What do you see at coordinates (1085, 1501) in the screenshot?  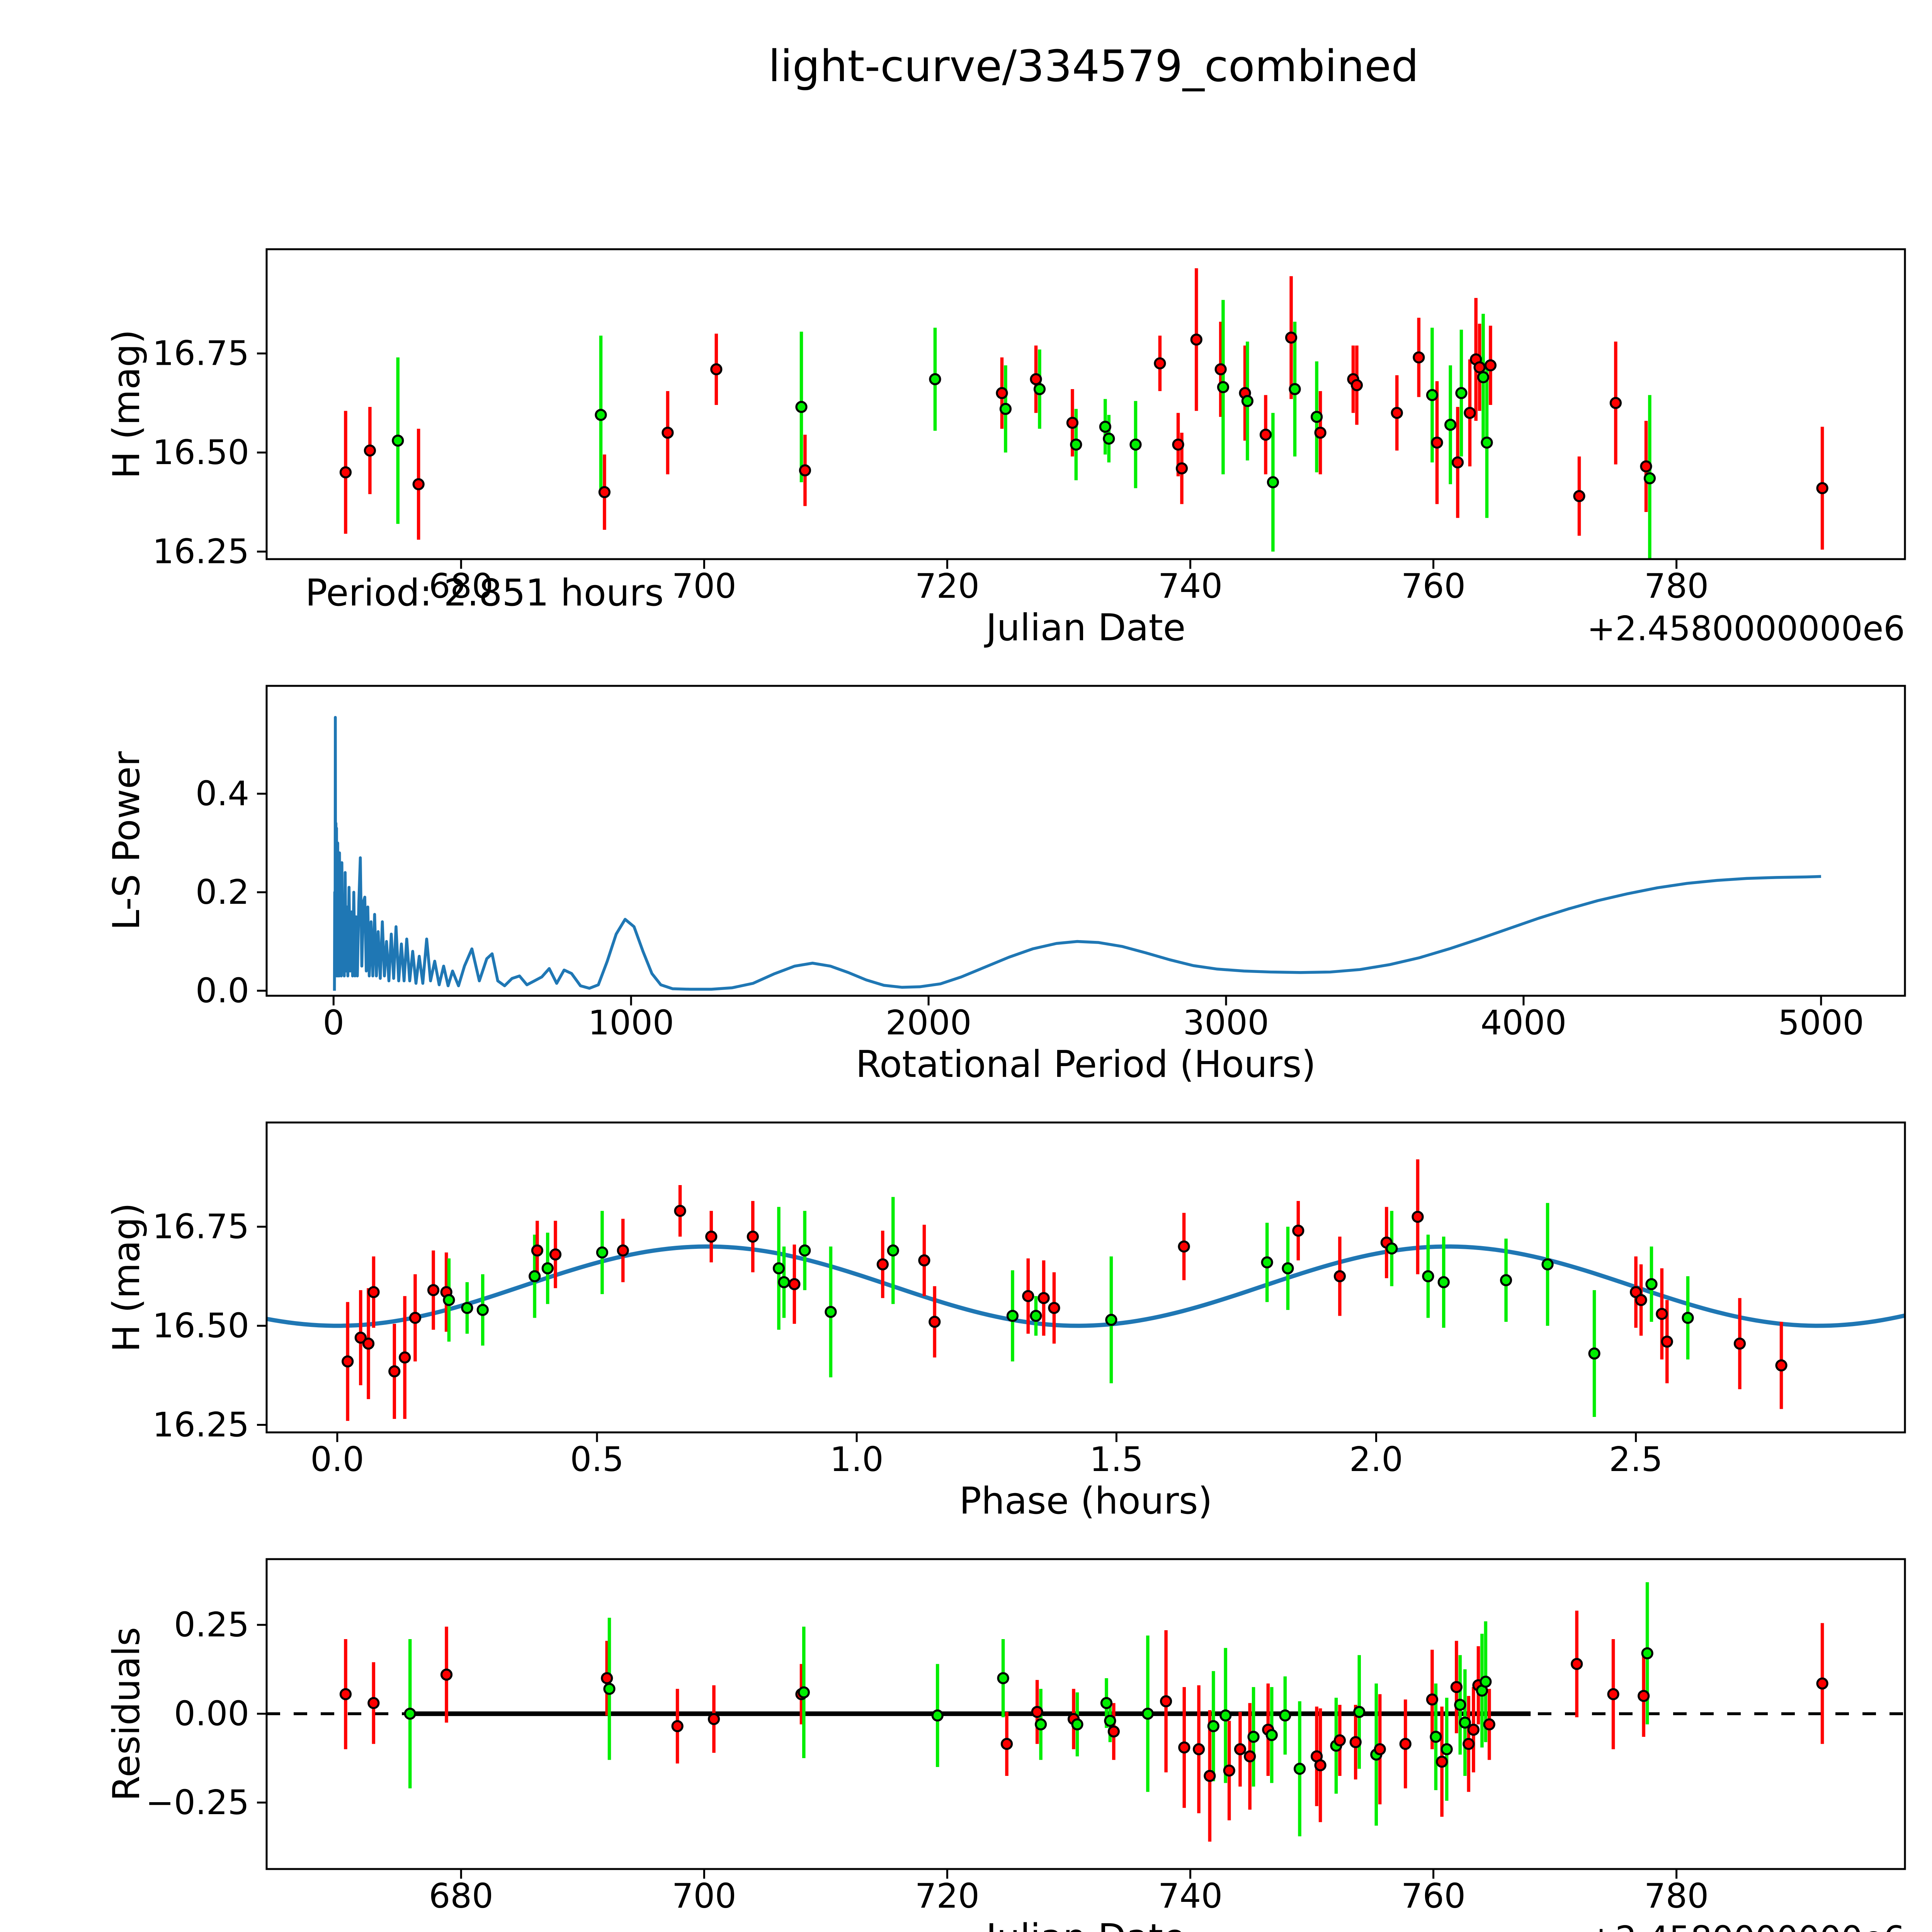 I see `x-axis-label: Phase (hours)` at bounding box center [1085, 1501].